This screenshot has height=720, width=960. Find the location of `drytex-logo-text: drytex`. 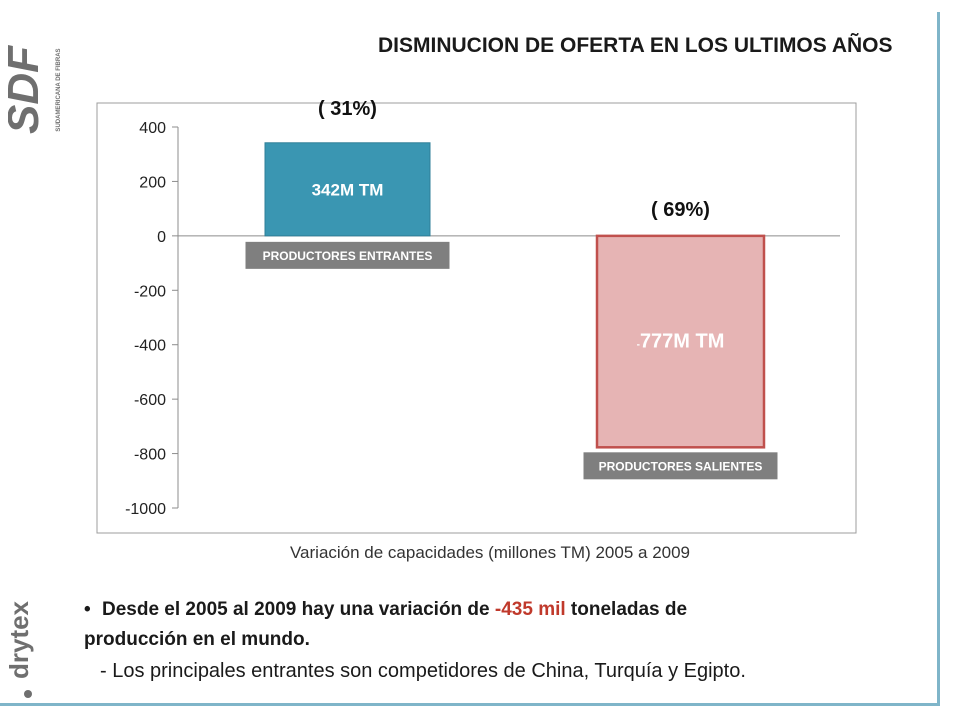

drytex-logo-text: drytex is located at coordinates (21, 639).